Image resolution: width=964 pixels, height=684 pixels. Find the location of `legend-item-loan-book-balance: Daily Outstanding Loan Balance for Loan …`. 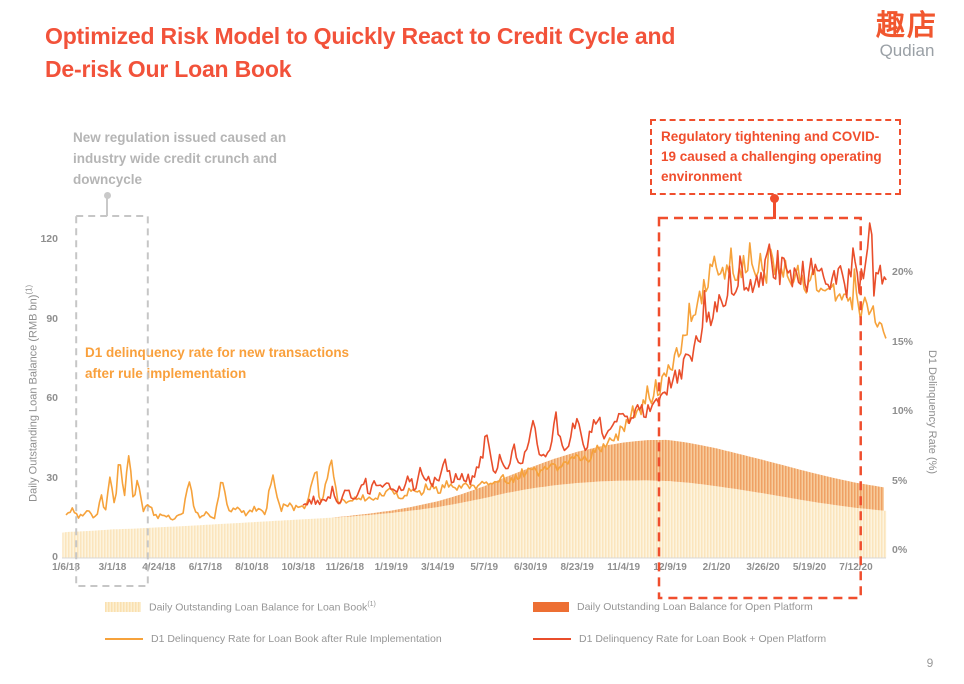

legend-item-loan-book-balance: Daily Outstanding Loan Balance for Loan … is located at coordinates (240, 607).